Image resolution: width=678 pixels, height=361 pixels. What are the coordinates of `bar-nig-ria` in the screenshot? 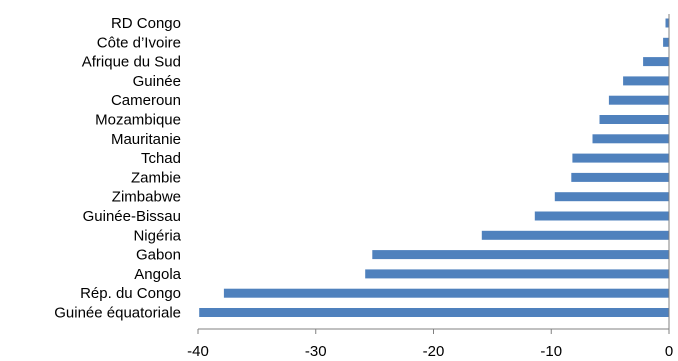 It's located at (575, 235).